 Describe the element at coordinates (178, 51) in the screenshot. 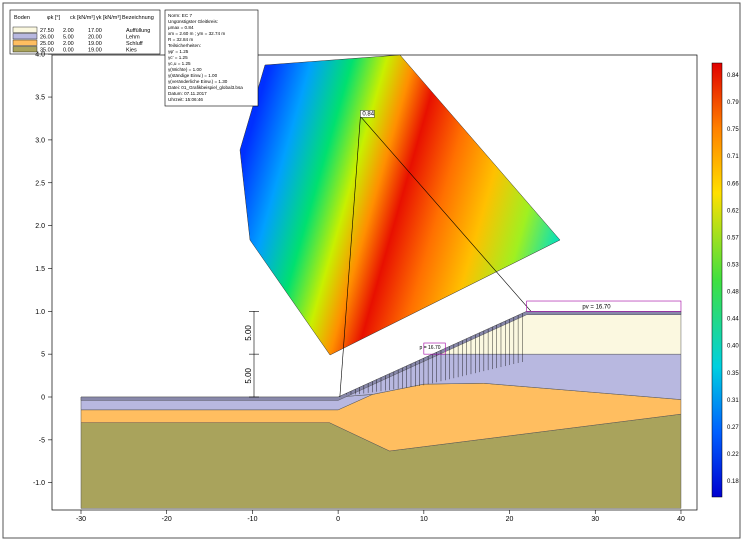

I see `info-line: γφ' = 1.25` at that location.